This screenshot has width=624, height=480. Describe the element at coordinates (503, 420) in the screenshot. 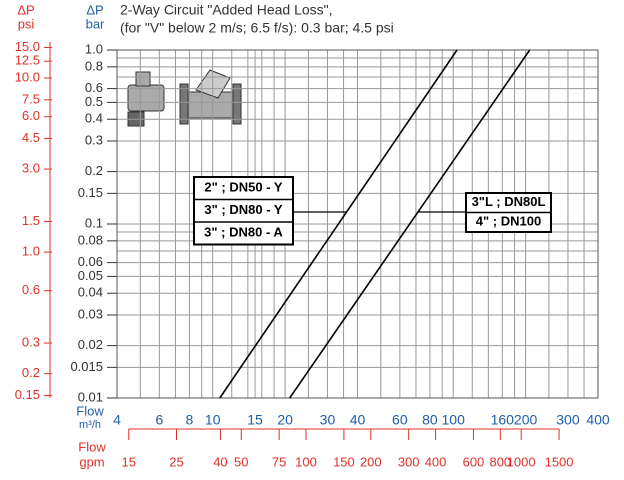

I see `x-tick-label: 160` at that location.